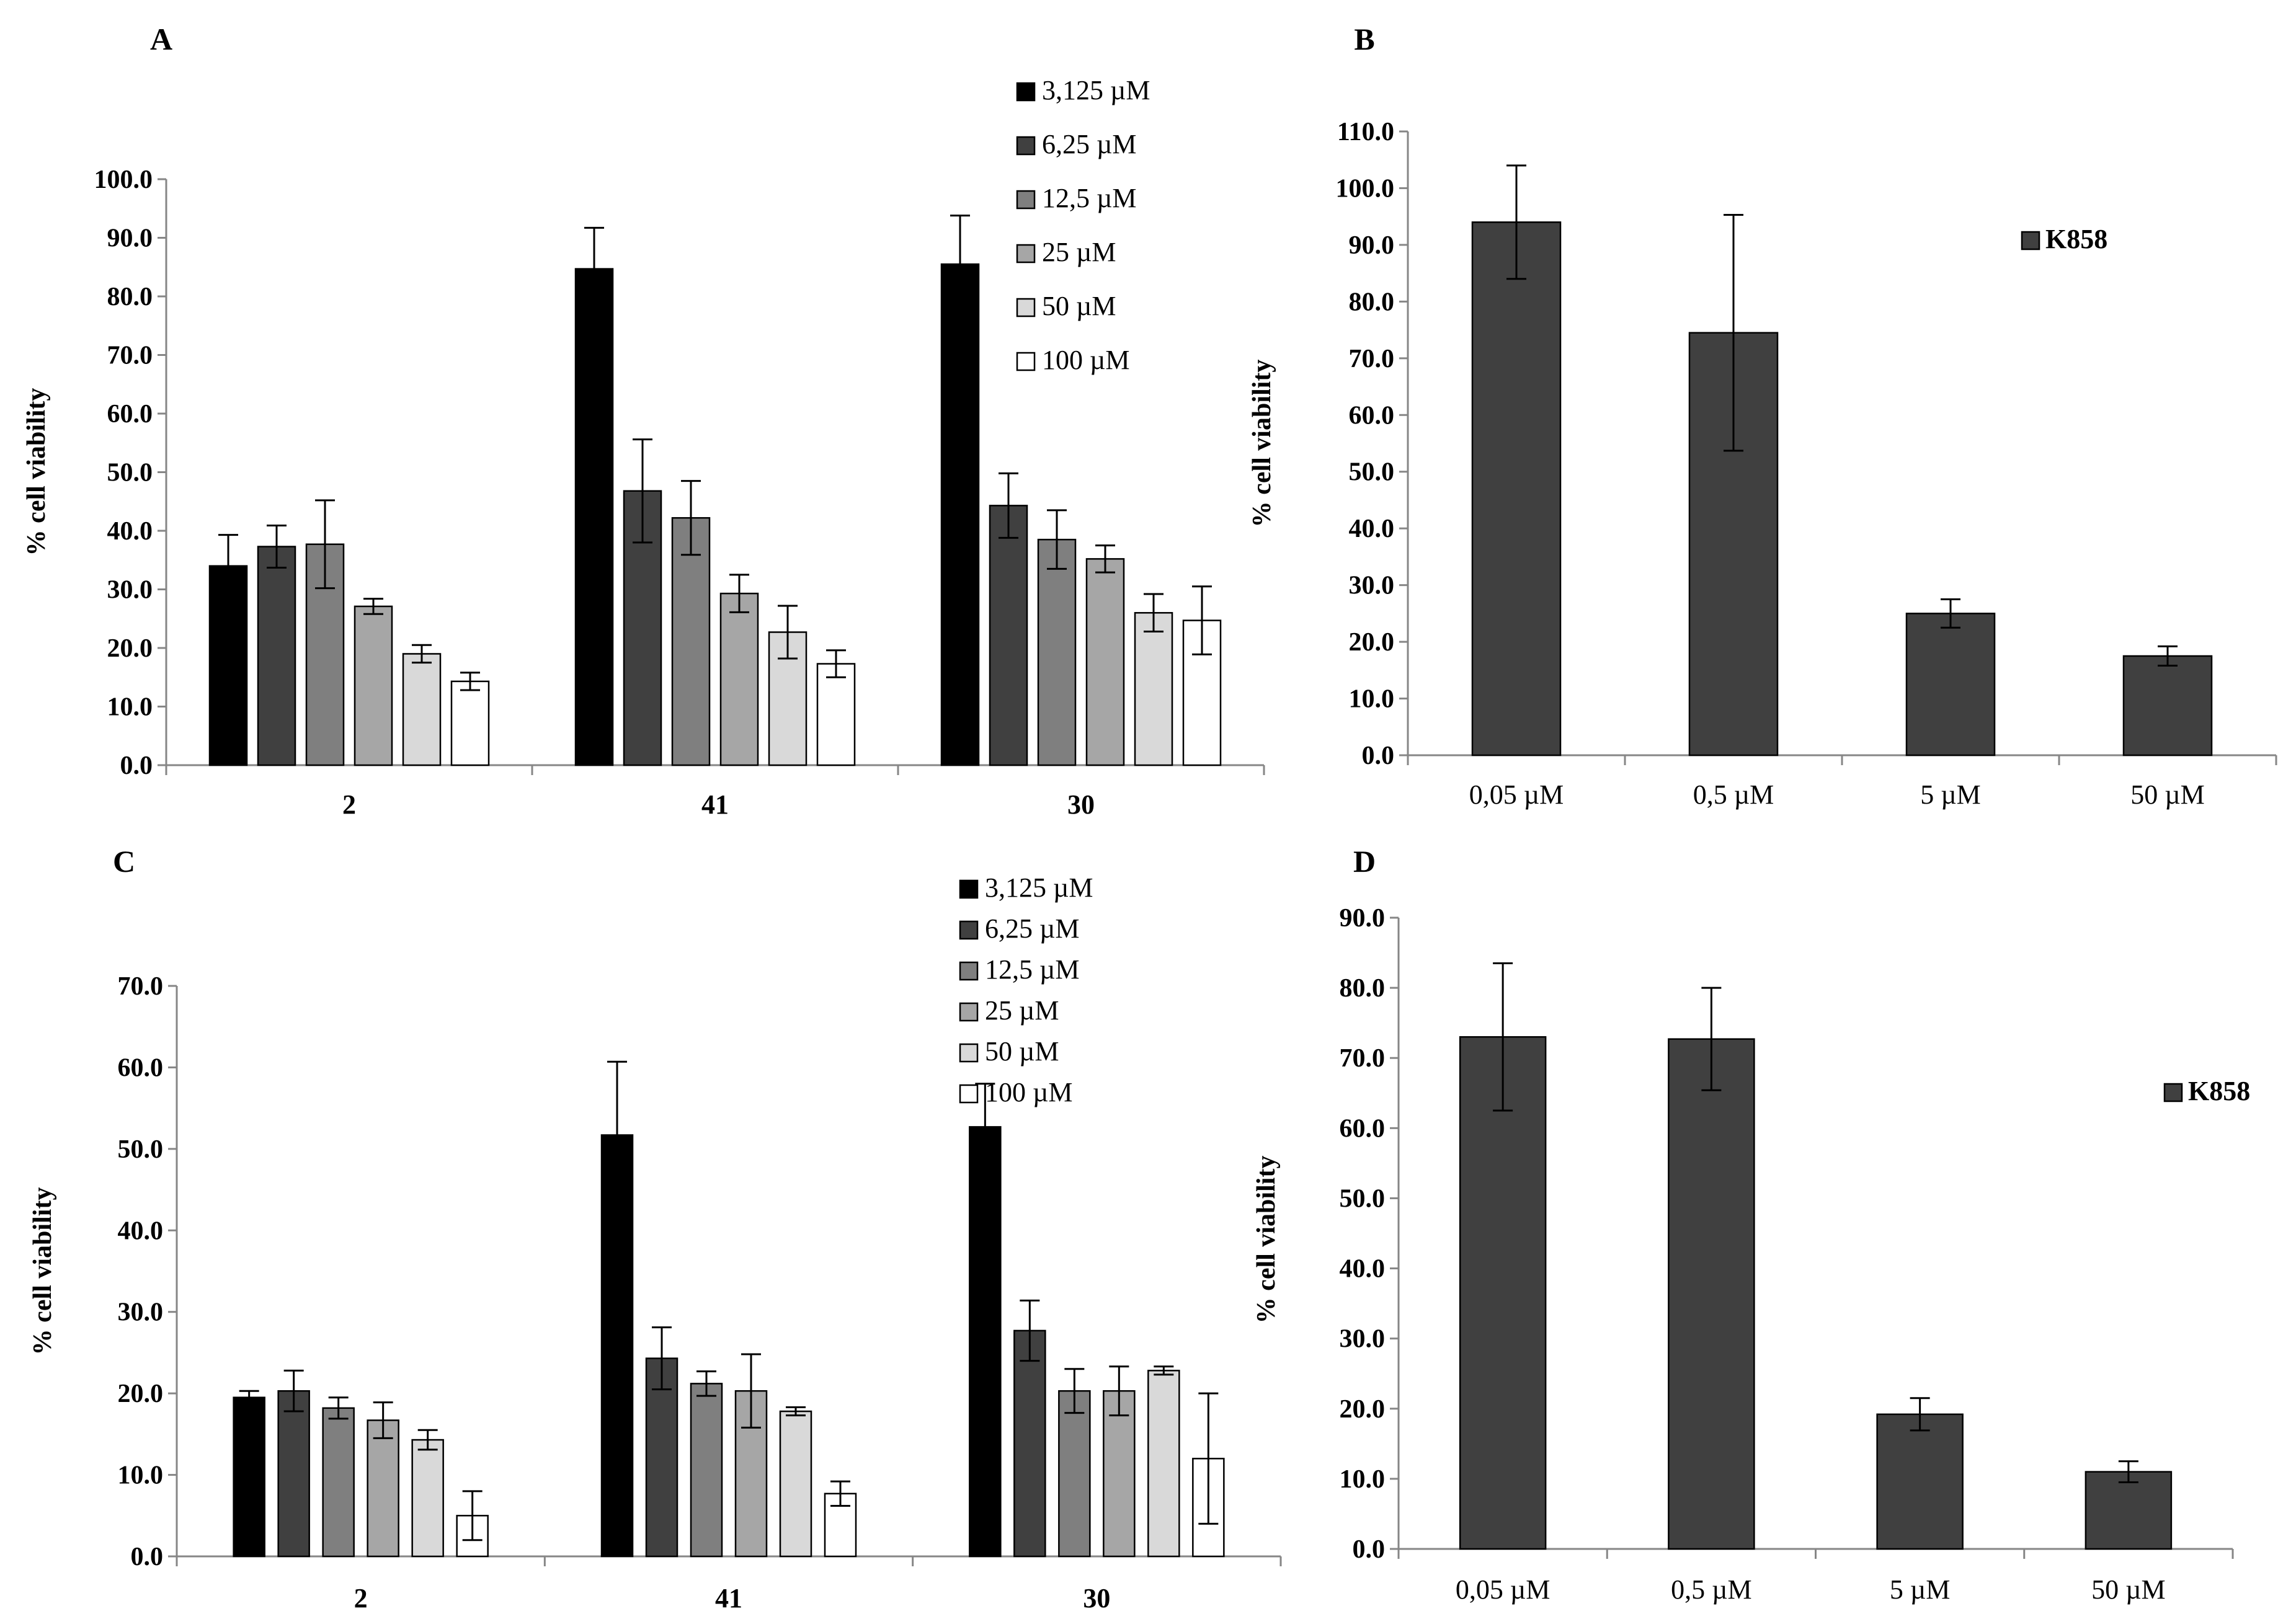 The height and width of the screenshot is (1619, 2296). I want to click on legend: K858, so click(2206, 1091).